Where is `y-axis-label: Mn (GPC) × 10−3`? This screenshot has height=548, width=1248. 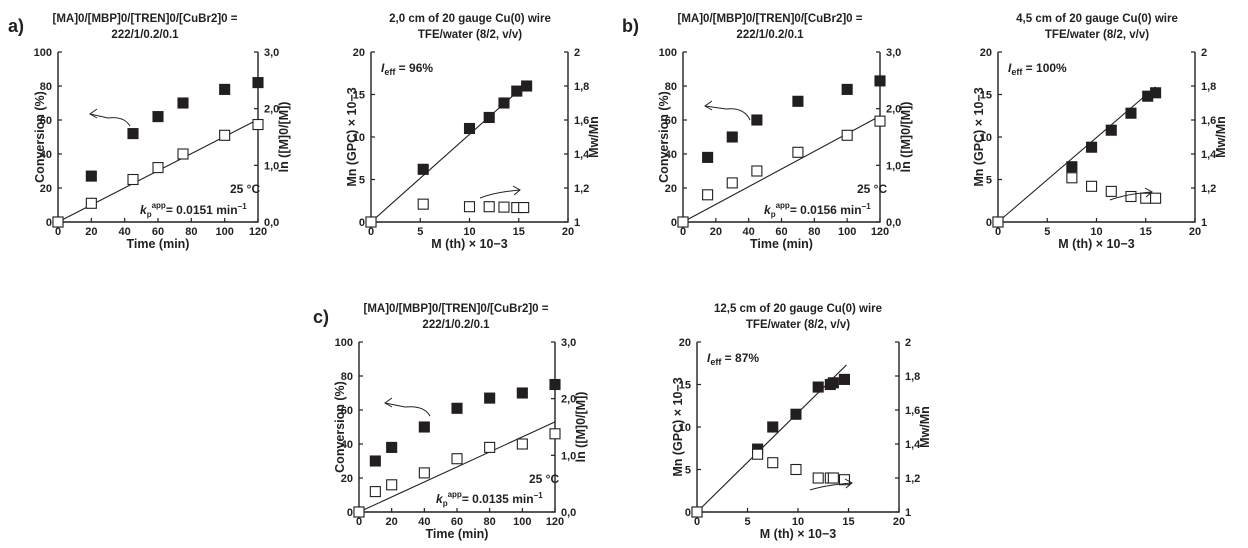 y-axis-label: Mn (GPC) × 10−3 is located at coordinates (678, 426).